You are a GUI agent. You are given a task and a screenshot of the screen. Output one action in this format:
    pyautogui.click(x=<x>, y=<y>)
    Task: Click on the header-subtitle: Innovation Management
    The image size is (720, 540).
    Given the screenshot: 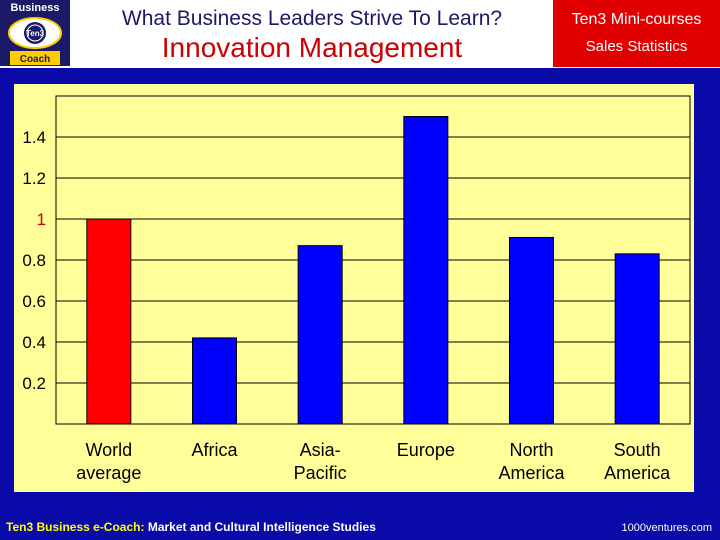 What is the action you would take?
    pyautogui.click(x=312, y=47)
    